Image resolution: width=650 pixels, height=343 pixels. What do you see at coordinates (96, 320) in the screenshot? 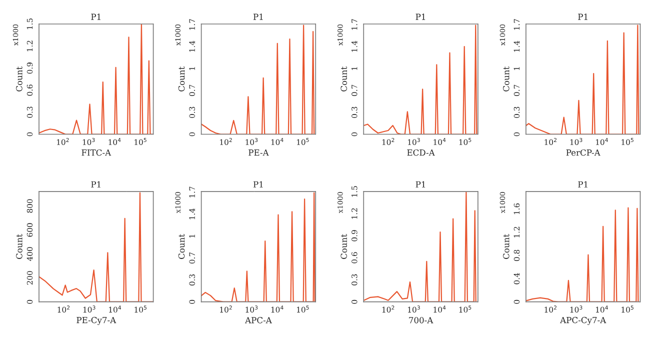
I see `x-axis-title: PE-Cy7-A` at bounding box center [96, 320].